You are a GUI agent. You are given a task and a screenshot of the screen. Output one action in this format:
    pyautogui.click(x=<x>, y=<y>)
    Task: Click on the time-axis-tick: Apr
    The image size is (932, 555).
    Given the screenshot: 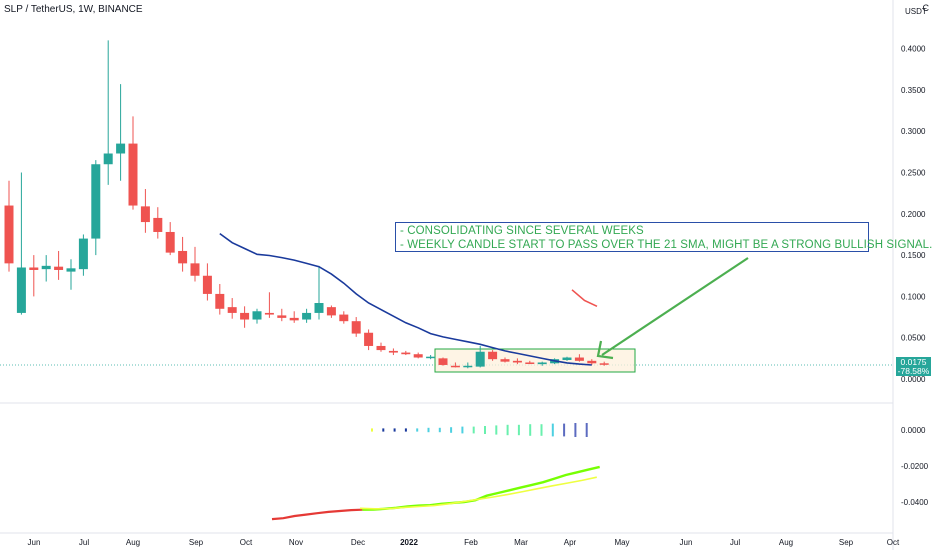 What is the action you would take?
    pyautogui.click(x=570, y=542)
    